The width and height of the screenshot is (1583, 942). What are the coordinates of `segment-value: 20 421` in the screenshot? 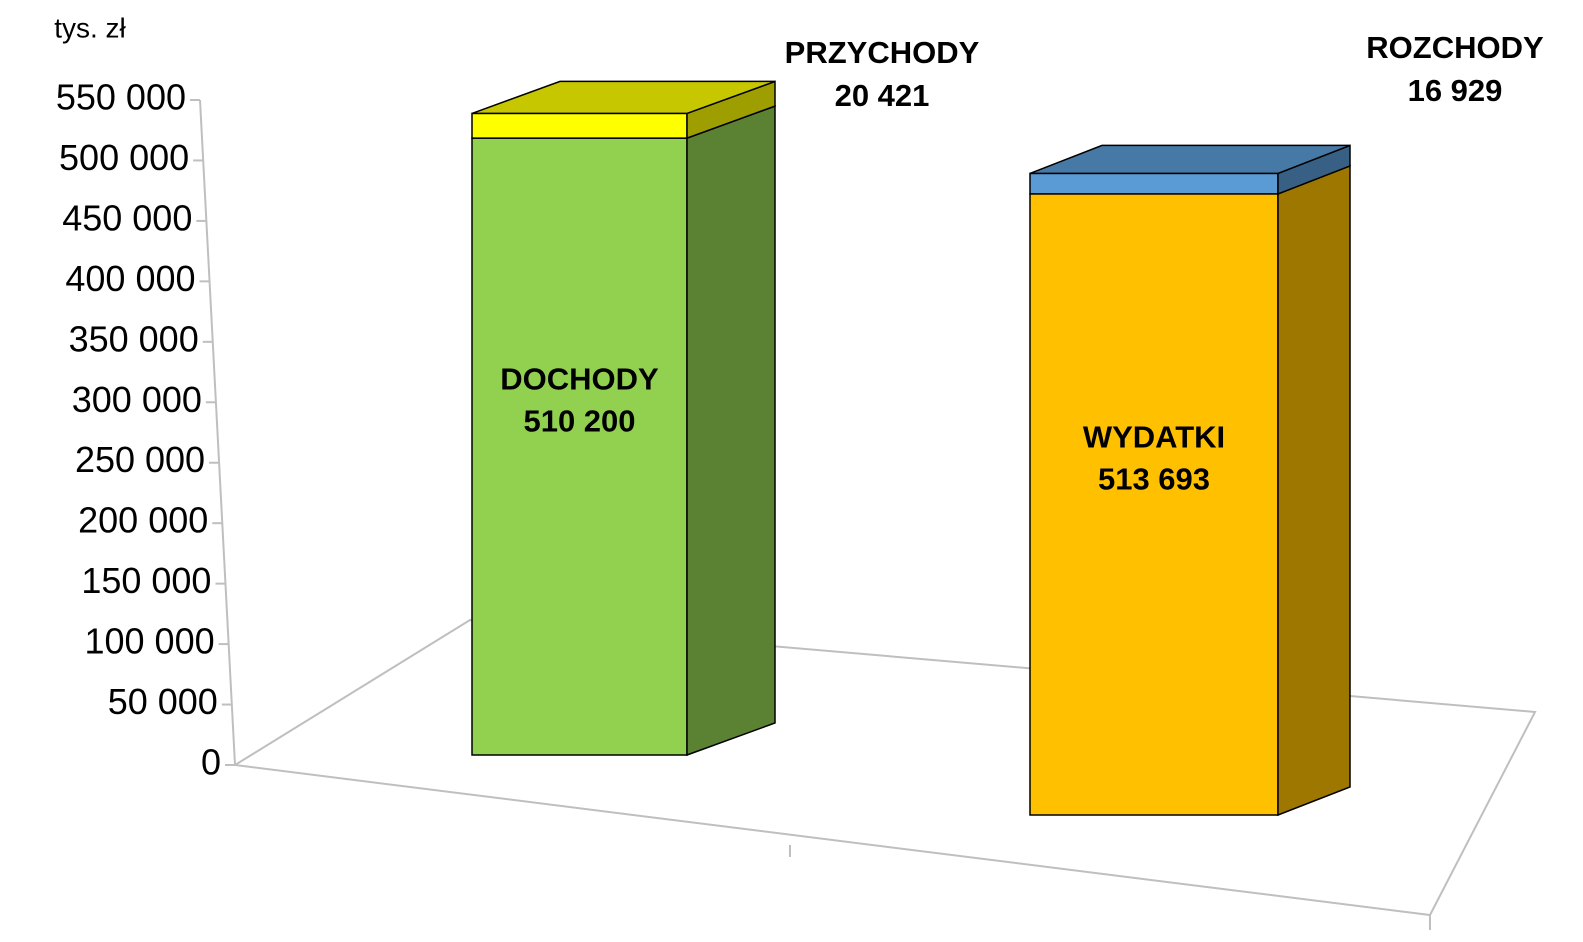 It's located at (882, 95).